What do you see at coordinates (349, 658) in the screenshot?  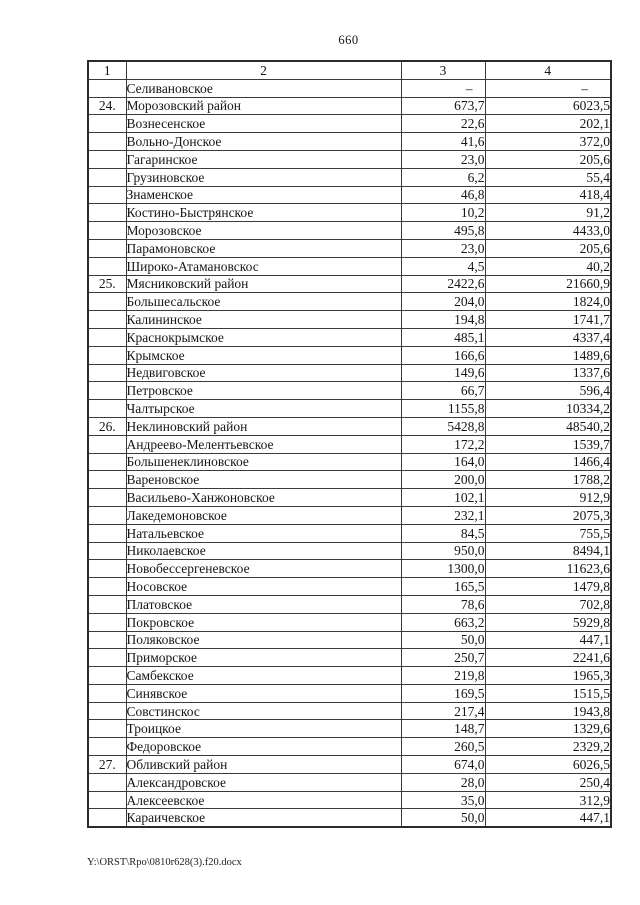 I see `table-row: Приморское 250,7 2241,6` at bounding box center [349, 658].